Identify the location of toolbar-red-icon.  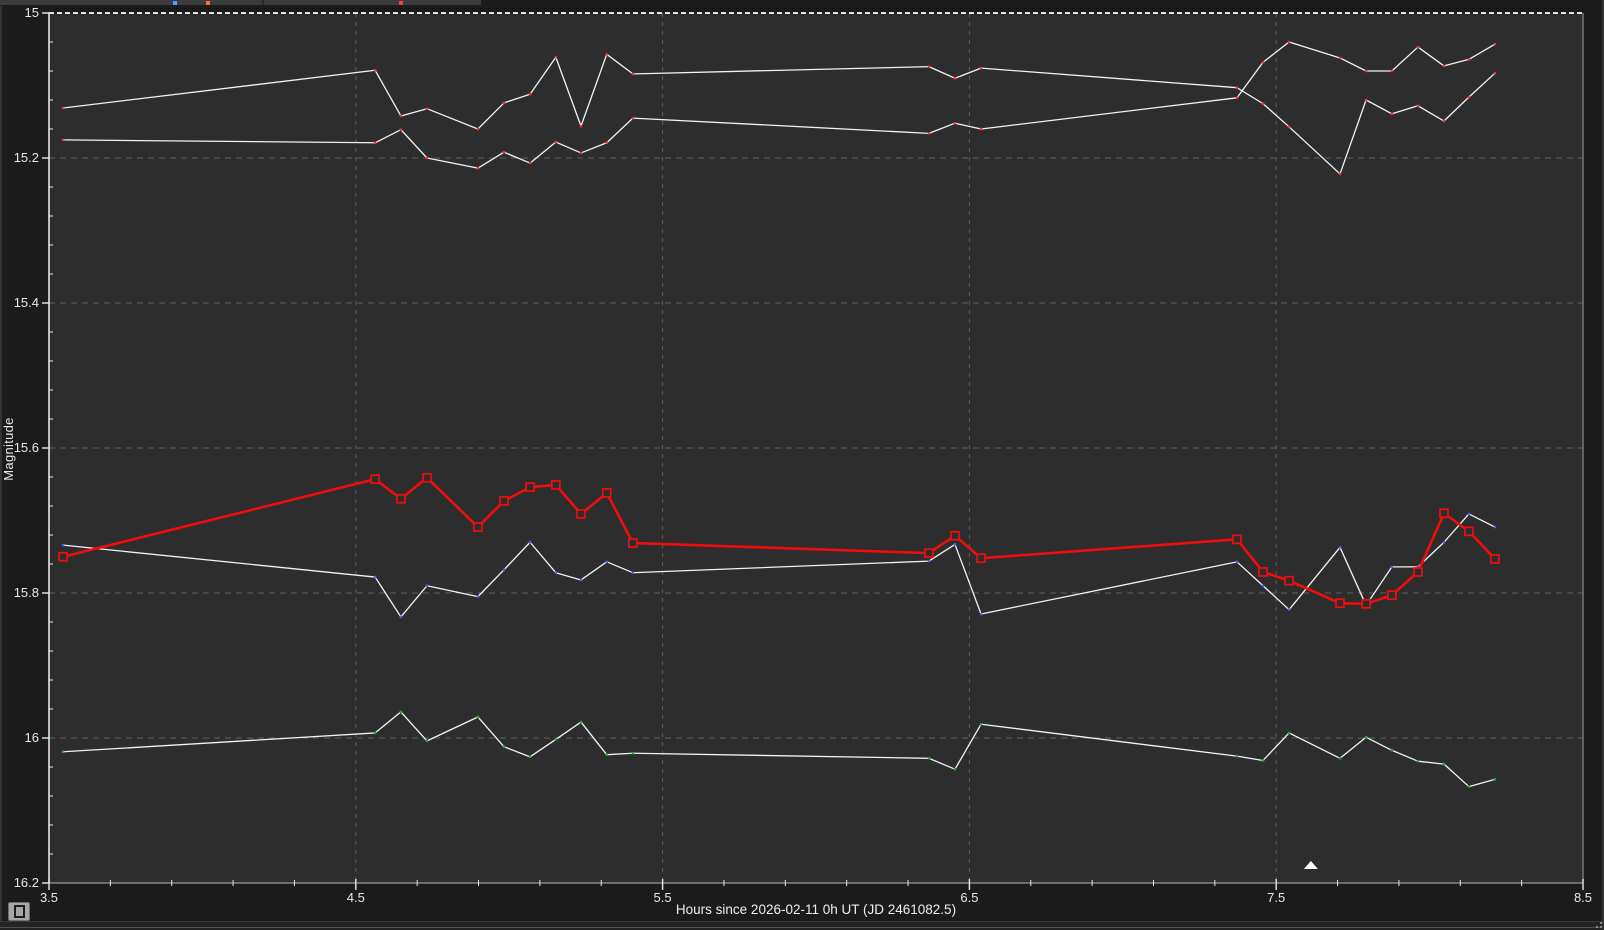
(401, 3).